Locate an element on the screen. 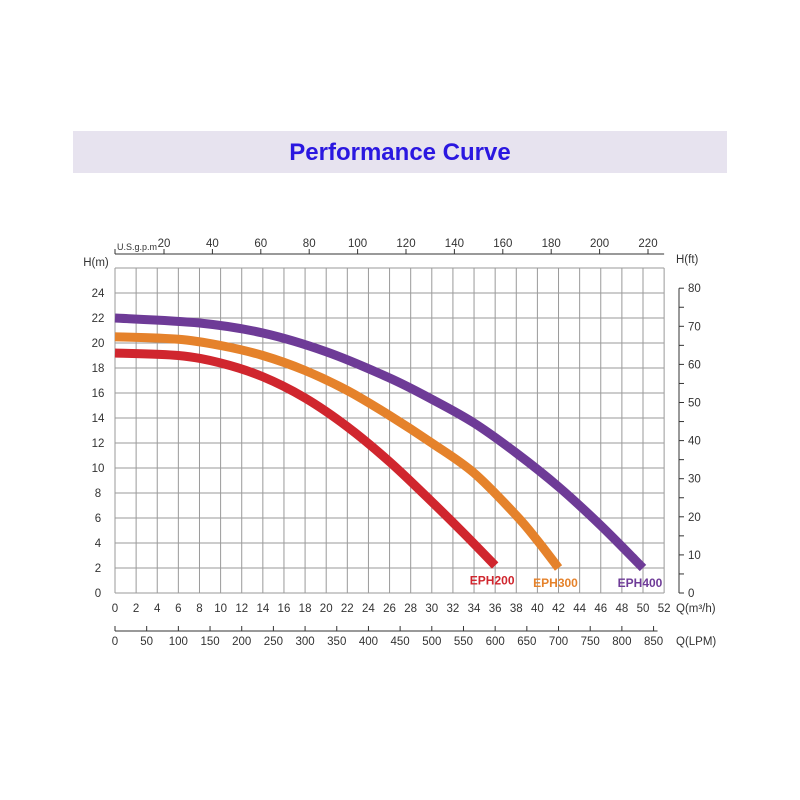 The width and height of the screenshot is (800, 800). gpm-tick-label: 180 is located at coordinates (551, 244).